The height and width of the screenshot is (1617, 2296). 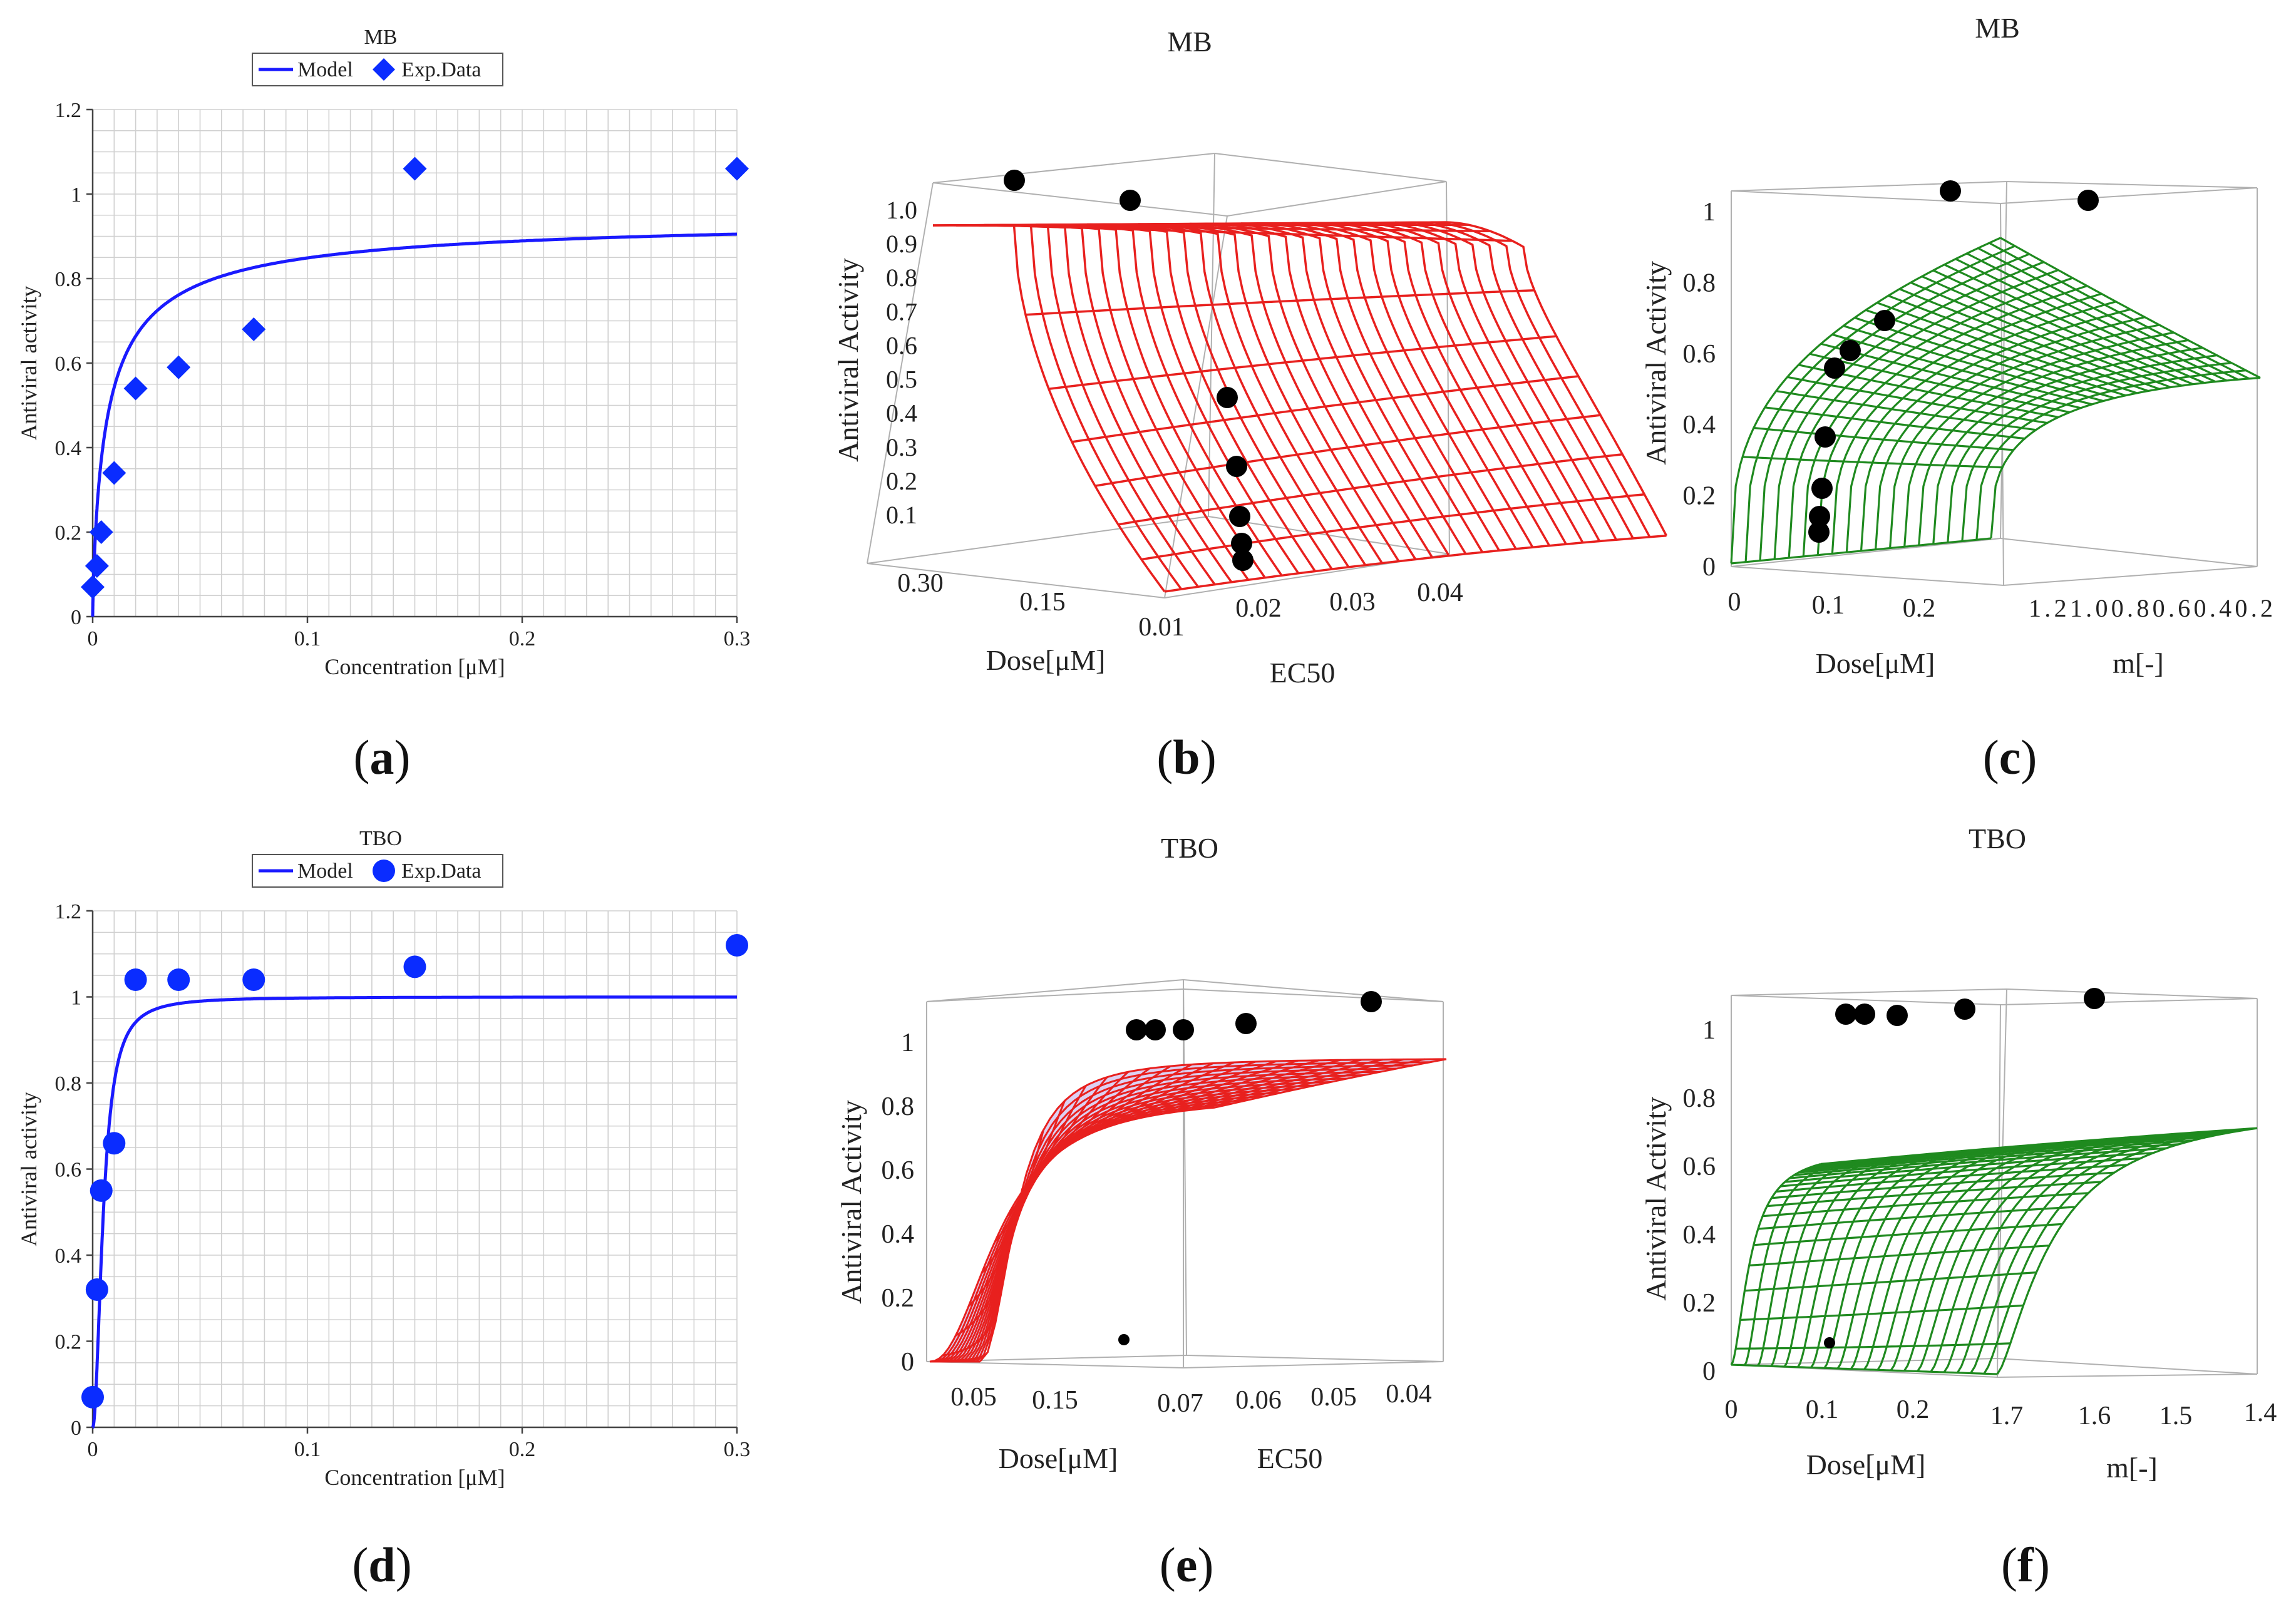 I want to click on caption-e: (e), so click(x=1186, y=1564).